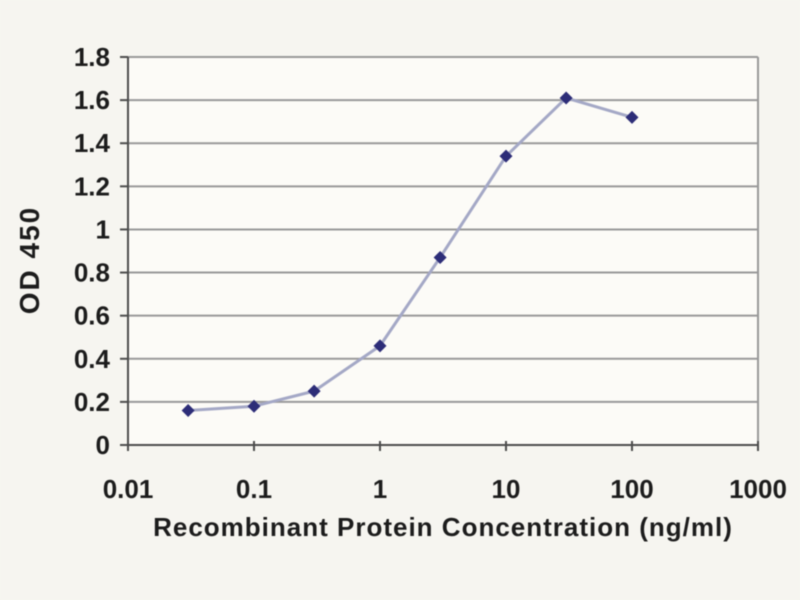  I want to click on x-tick-label: 0.1, so click(254, 489).